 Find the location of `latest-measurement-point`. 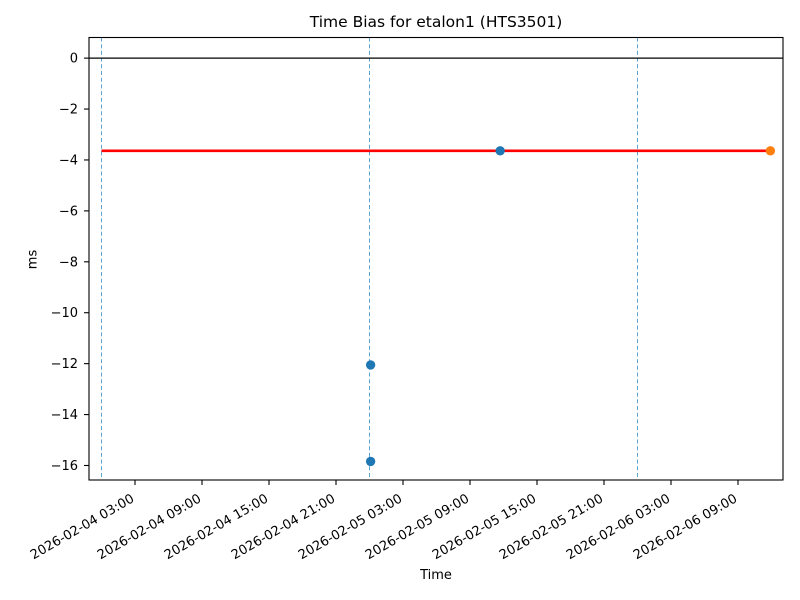

latest-measurement-point is located at coordinates (770, 151).